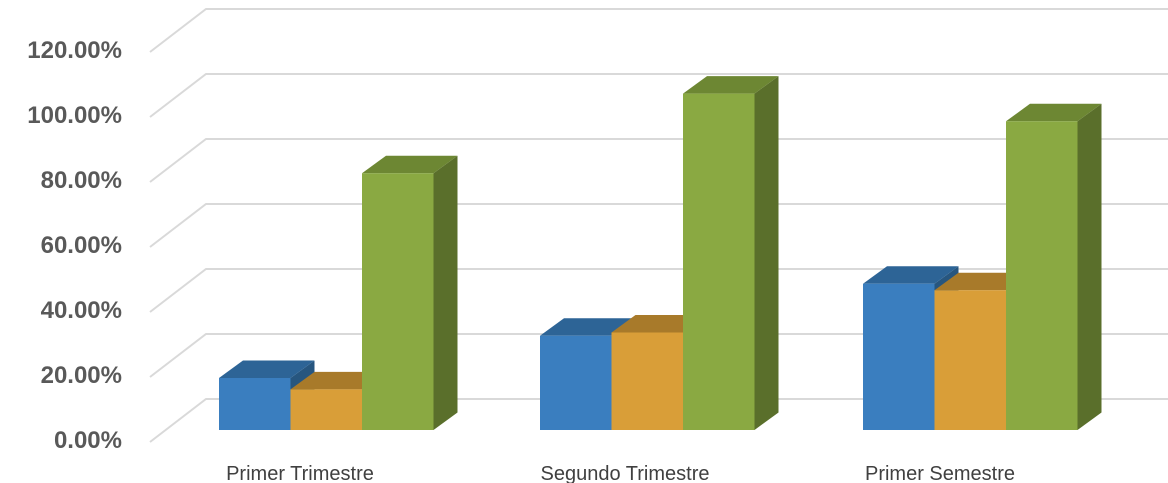  What do you see at coordinates (940, 473) in the screenshot?
I see `x-tick-label: Primer Semestre` at bounding box center [940, 473].